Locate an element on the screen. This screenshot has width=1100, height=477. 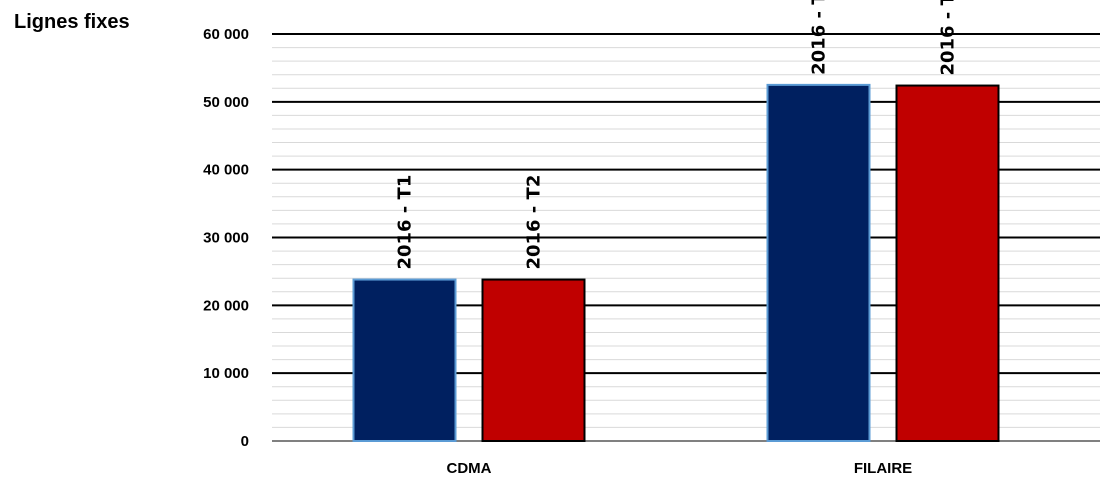
y-tick-label: 30 000 is located at coordinates (226, 238).